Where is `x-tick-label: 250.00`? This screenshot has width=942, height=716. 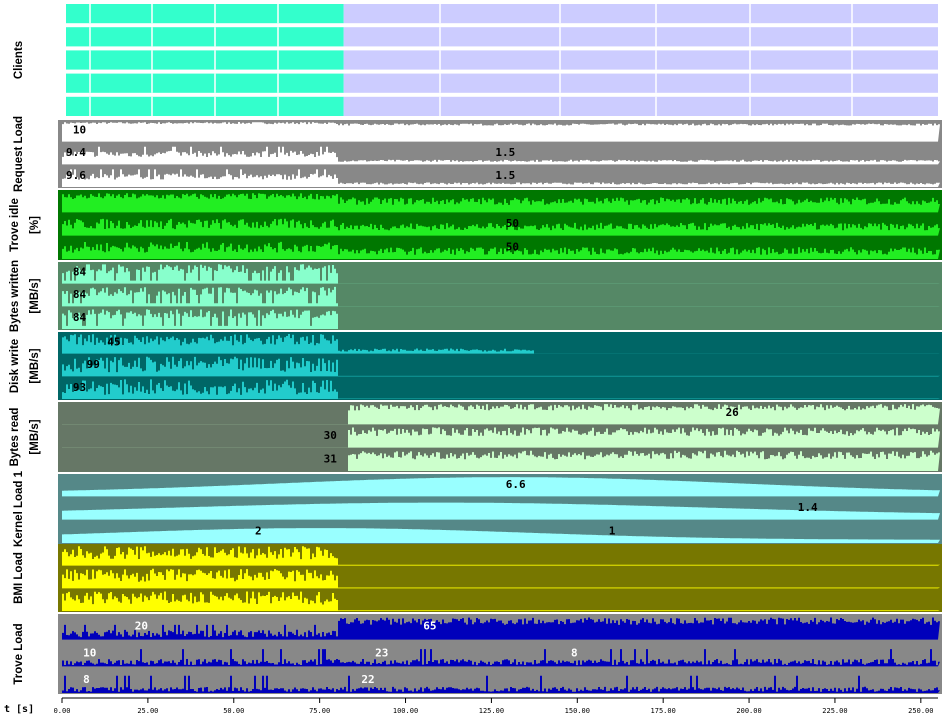
x-tick-label: 250.00 is located at coordinates (920, 711).